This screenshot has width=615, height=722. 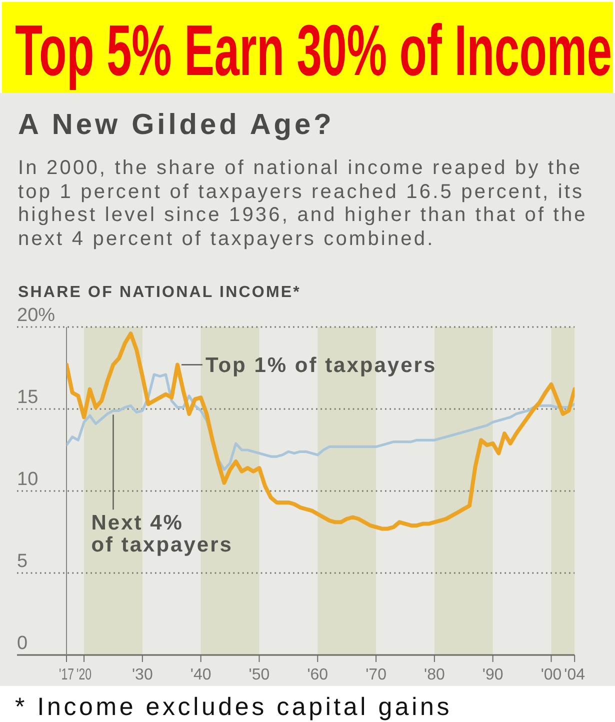 I want to click on series-label: Top 1% of taxpayers, so click(x=321, y=366).